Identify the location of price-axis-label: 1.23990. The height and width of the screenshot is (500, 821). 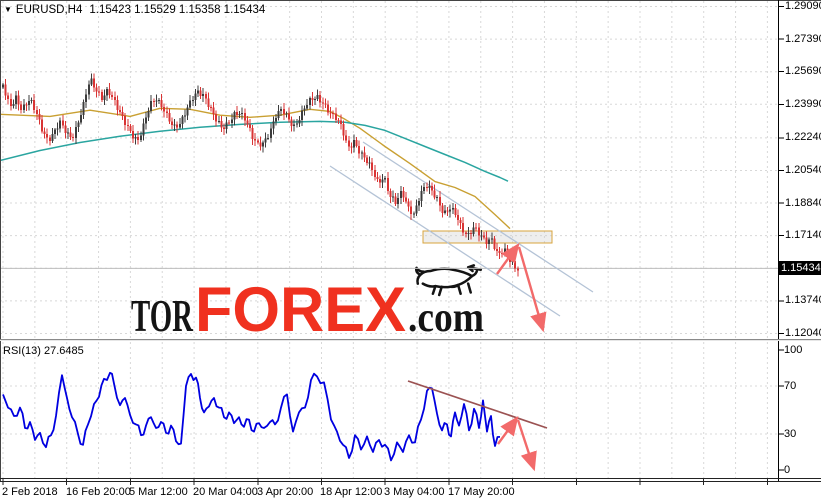
(803, 103).